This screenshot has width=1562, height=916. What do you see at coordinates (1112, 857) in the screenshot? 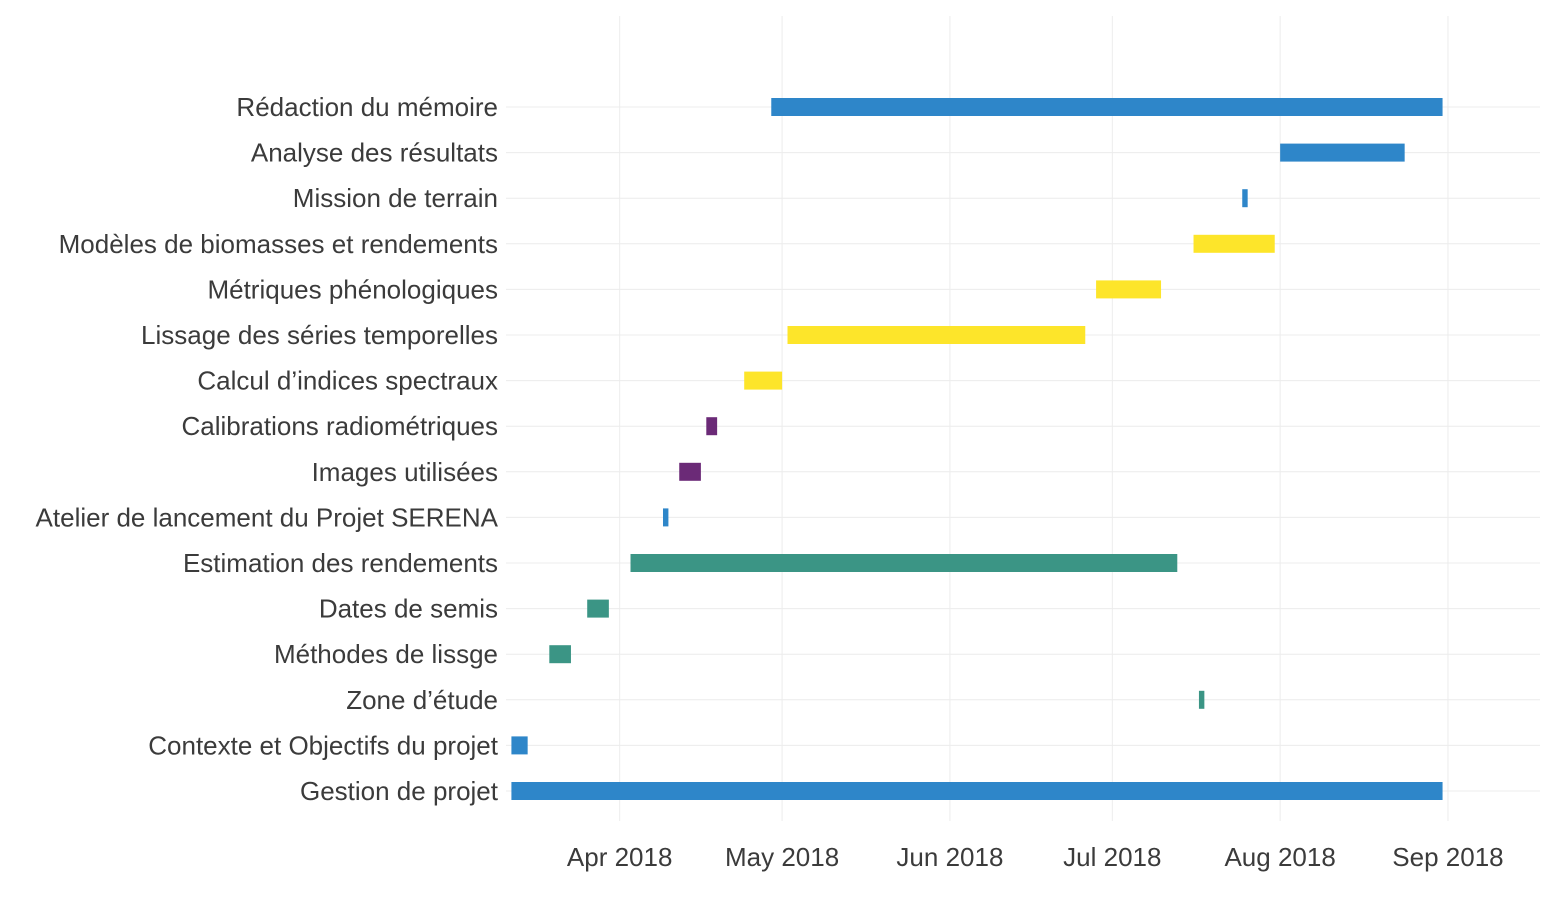
I see `x-tick-label: Jul 2018` at bounding box center [1112, 857].